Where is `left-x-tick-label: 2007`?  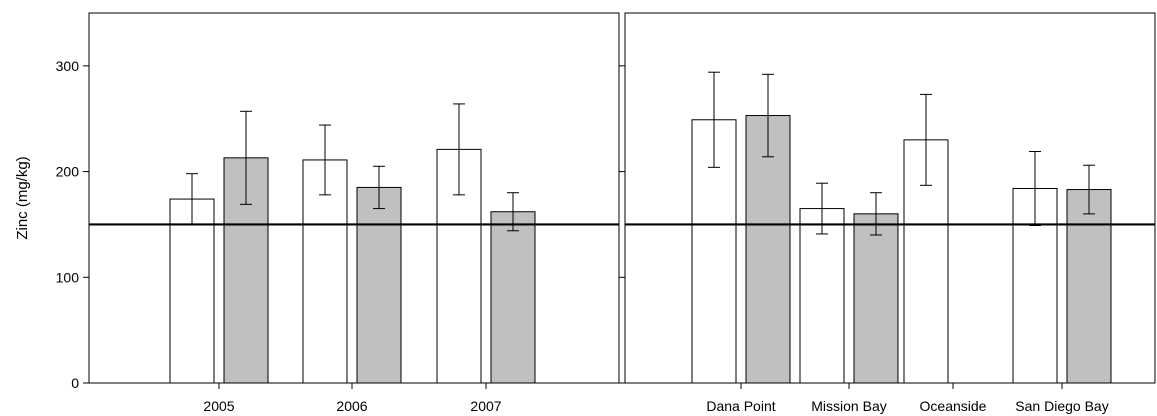
left-x-tick-label: 2007 is located at coordinates (485, 406).